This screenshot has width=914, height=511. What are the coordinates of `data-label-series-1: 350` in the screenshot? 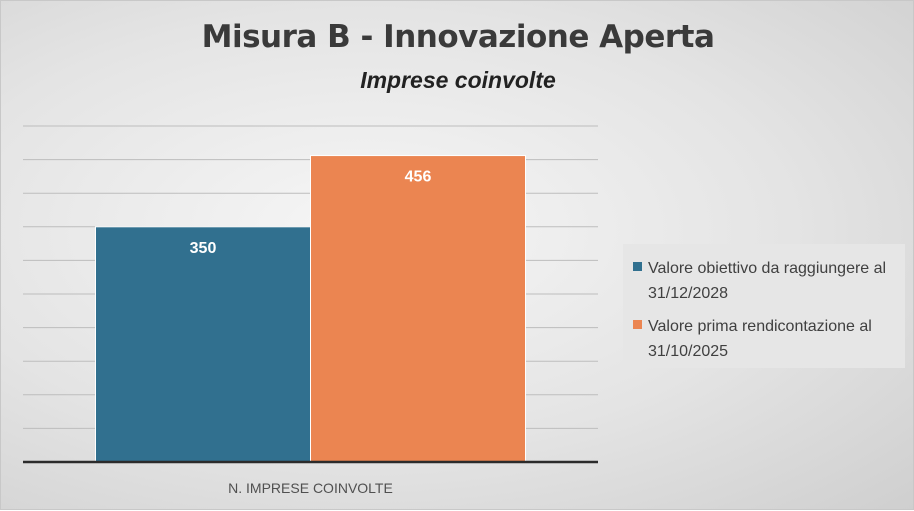 It's located at (203, 248).